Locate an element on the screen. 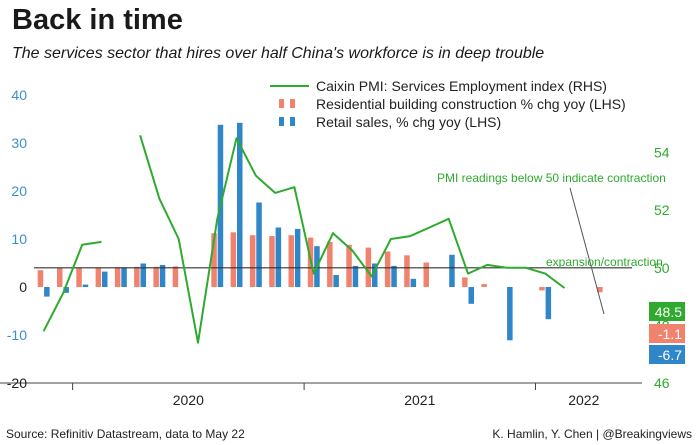 This screenshot has height=445, width=700. construction-current-value-label: -1.1 is located at coordinates (670, 334).